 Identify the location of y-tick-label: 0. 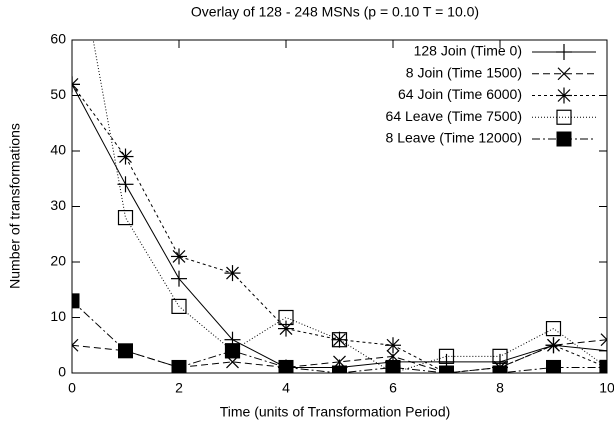
(62, 372).